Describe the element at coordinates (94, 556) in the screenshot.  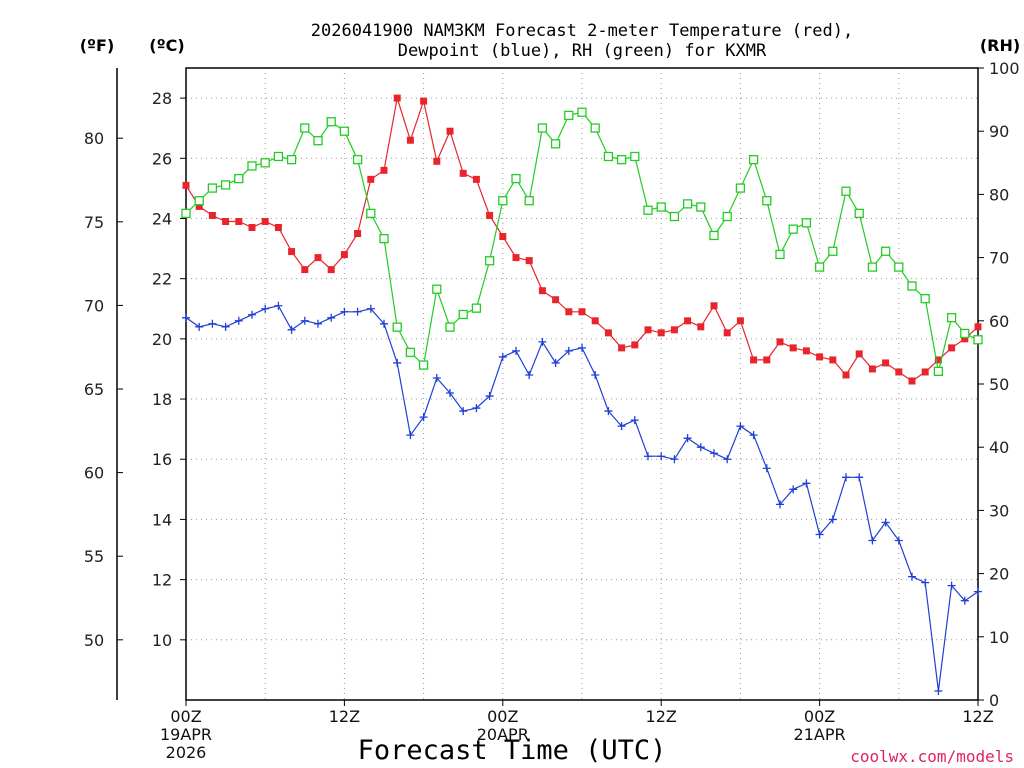
I see `fahrenheit-tick-label: 55` at that location.